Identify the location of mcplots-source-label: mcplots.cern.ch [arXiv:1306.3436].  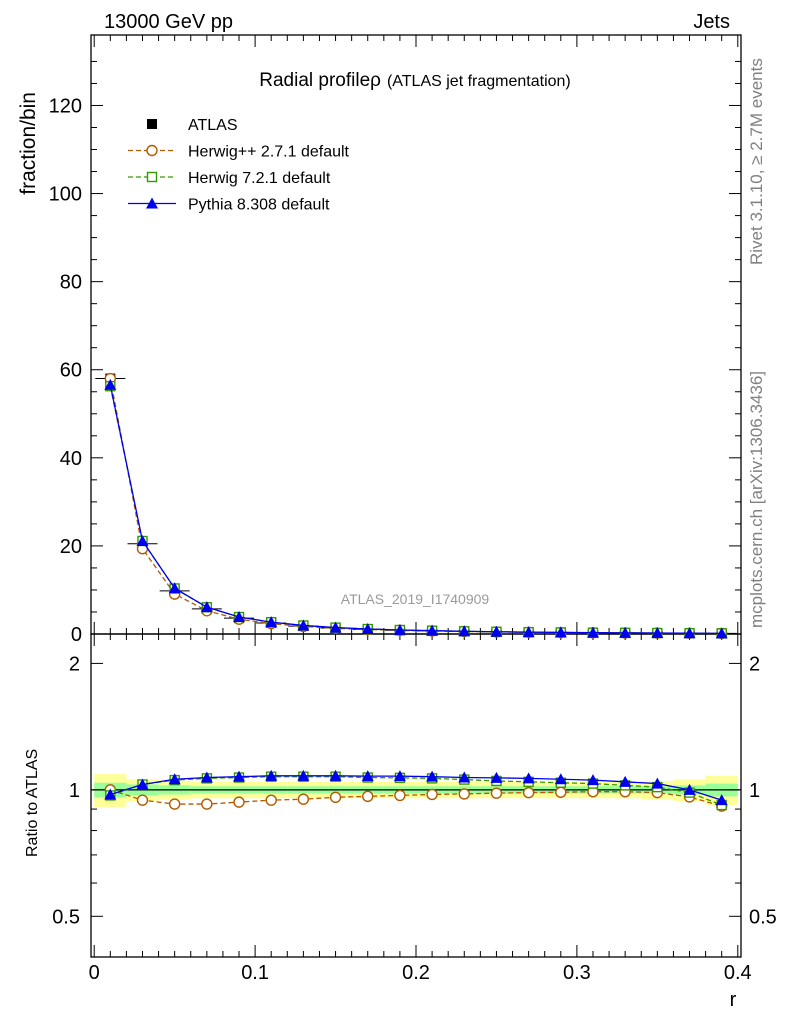
(756, 499).